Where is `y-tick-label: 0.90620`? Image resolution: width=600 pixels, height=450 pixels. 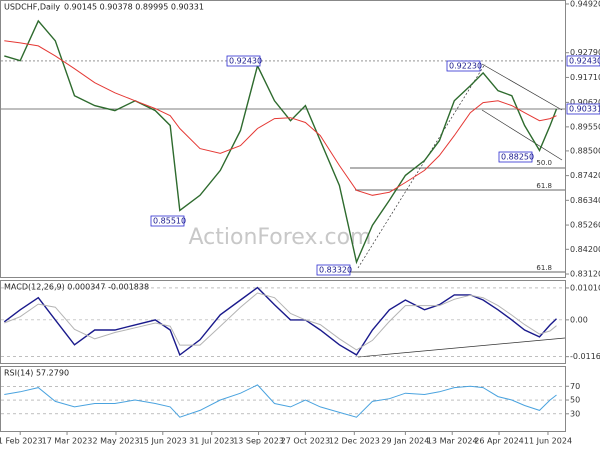 y-tick-label: 0.90620 is located at coordinates (585, 102).